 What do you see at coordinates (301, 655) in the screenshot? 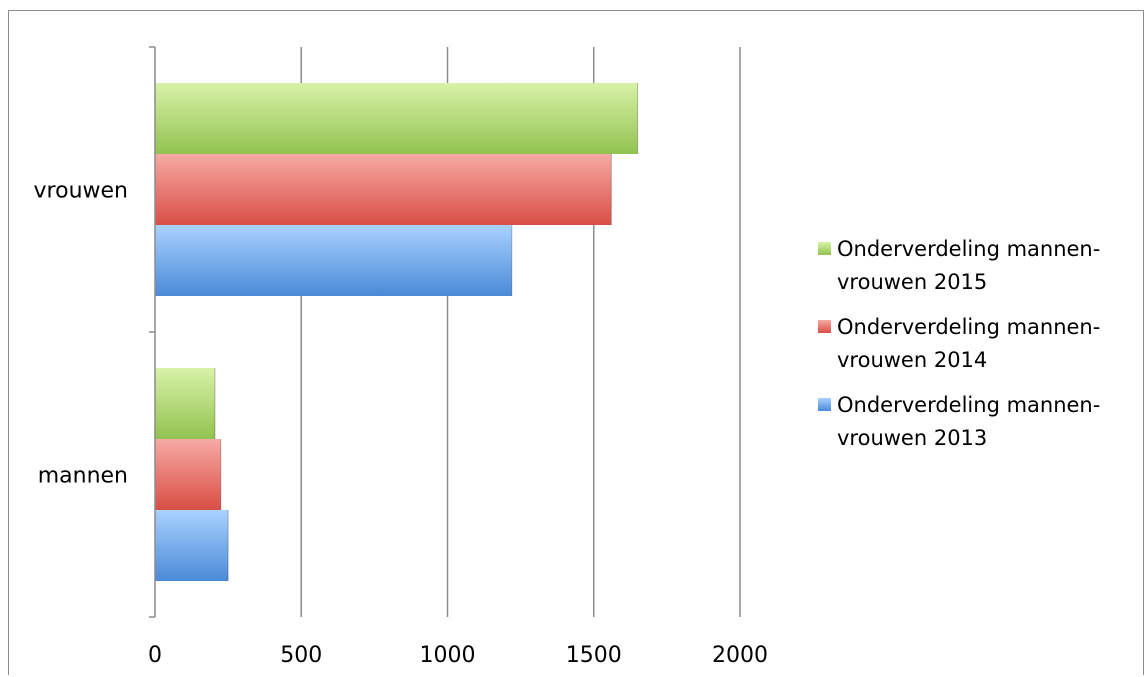
I see `x-tick-label: 500` at bounding box center [301, 655].